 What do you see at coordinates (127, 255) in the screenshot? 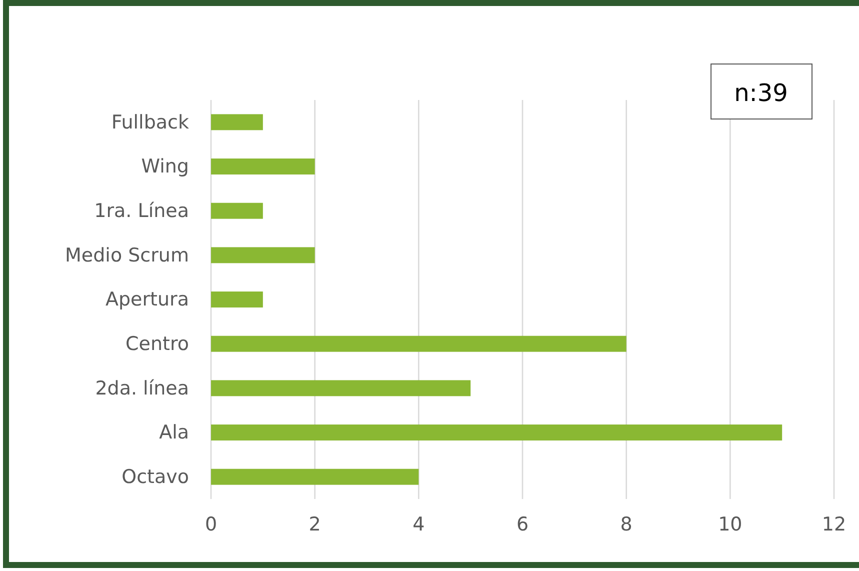
I see `y-tick-label: Medio Scrum` at bounding box center [127, 255].